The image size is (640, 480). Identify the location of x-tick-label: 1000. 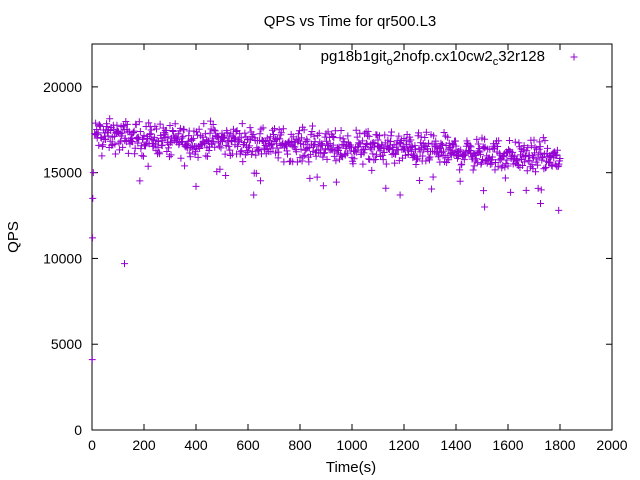
(351, 445).